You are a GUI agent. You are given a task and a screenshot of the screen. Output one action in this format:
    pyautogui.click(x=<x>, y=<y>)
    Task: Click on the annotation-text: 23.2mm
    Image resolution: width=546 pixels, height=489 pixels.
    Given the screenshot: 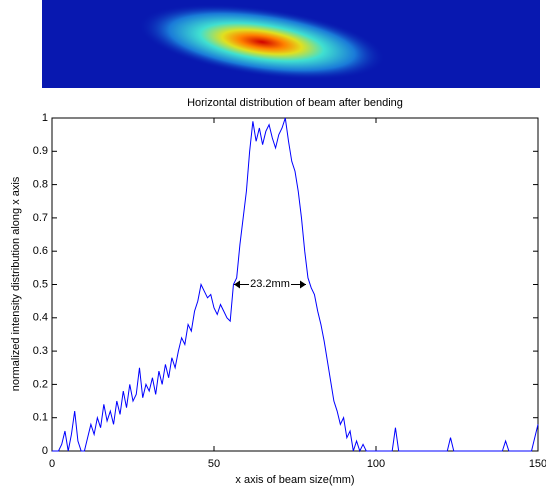 What is the action you would take?
    pyautogui.click(x=270, y=284)
    